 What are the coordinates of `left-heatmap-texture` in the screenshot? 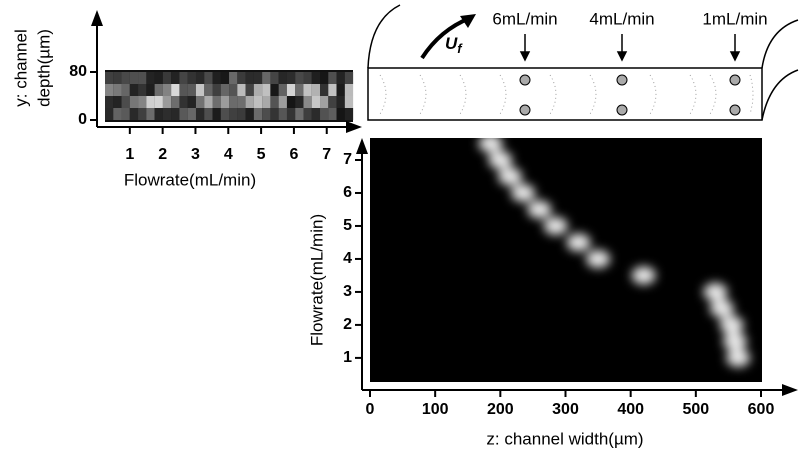 It's located at (229, 96).